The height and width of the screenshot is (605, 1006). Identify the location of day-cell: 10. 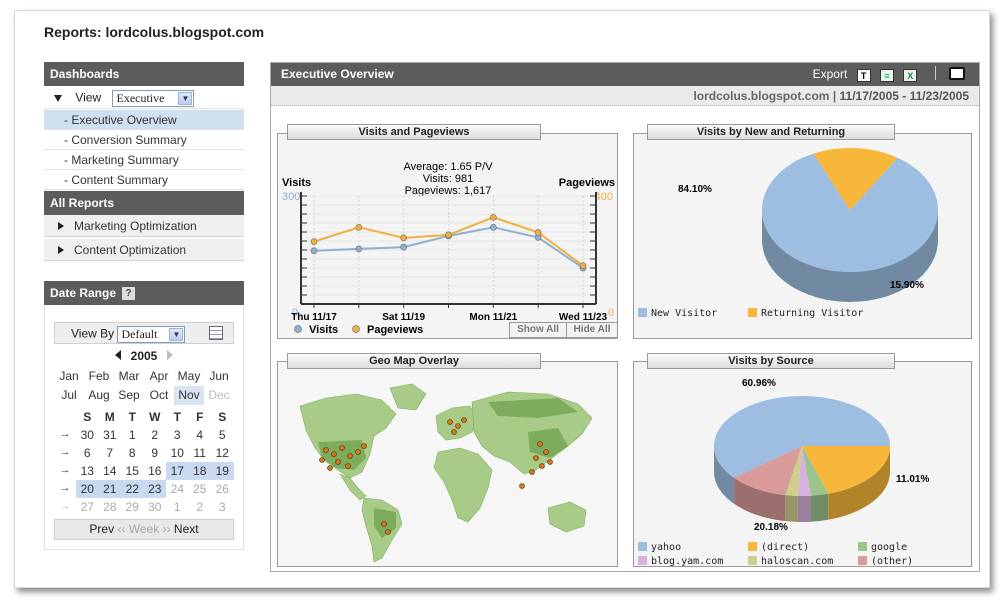
(177, 453).